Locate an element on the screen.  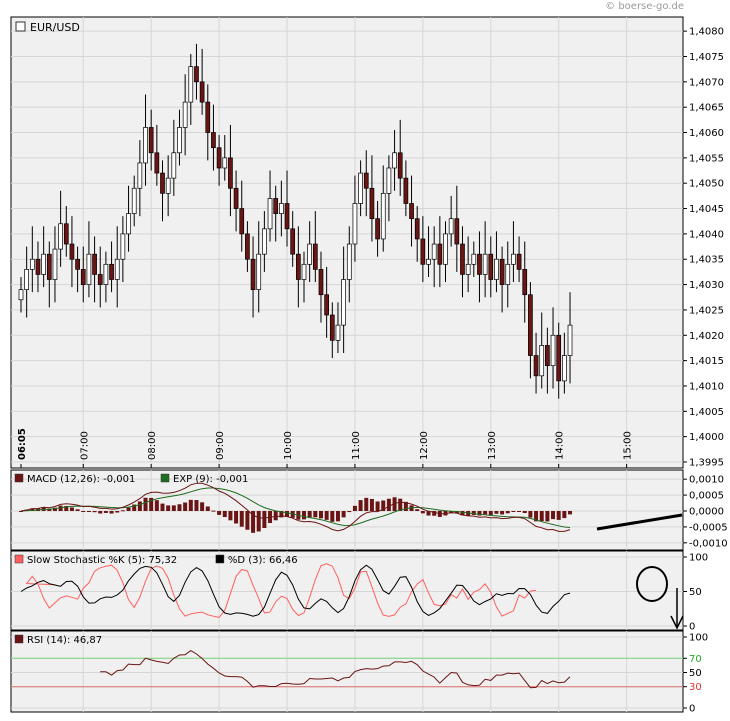
y-tick-label: 1,4025 is located at coordinates (706, 310).